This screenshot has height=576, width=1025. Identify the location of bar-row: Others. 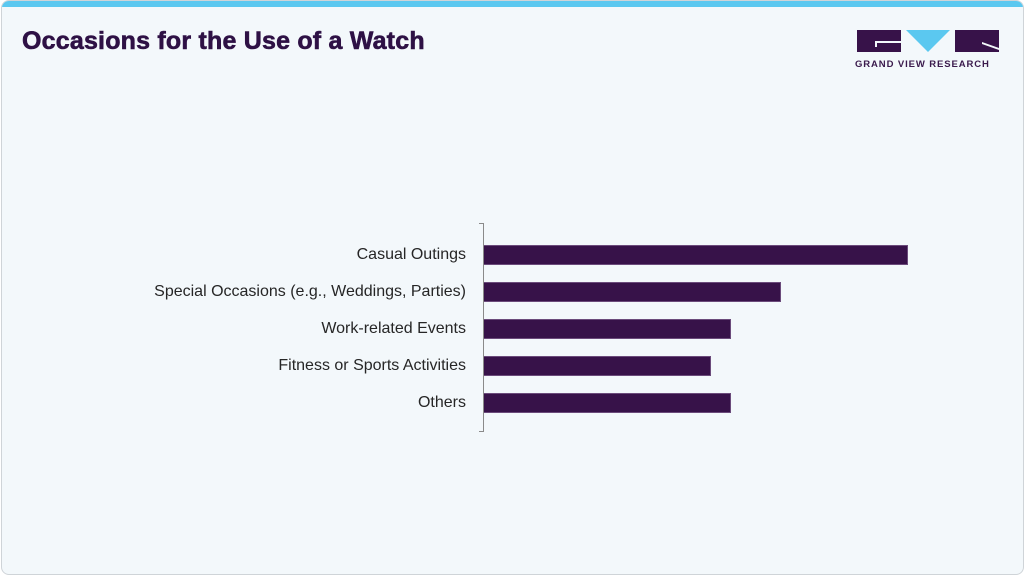
(512, 403).